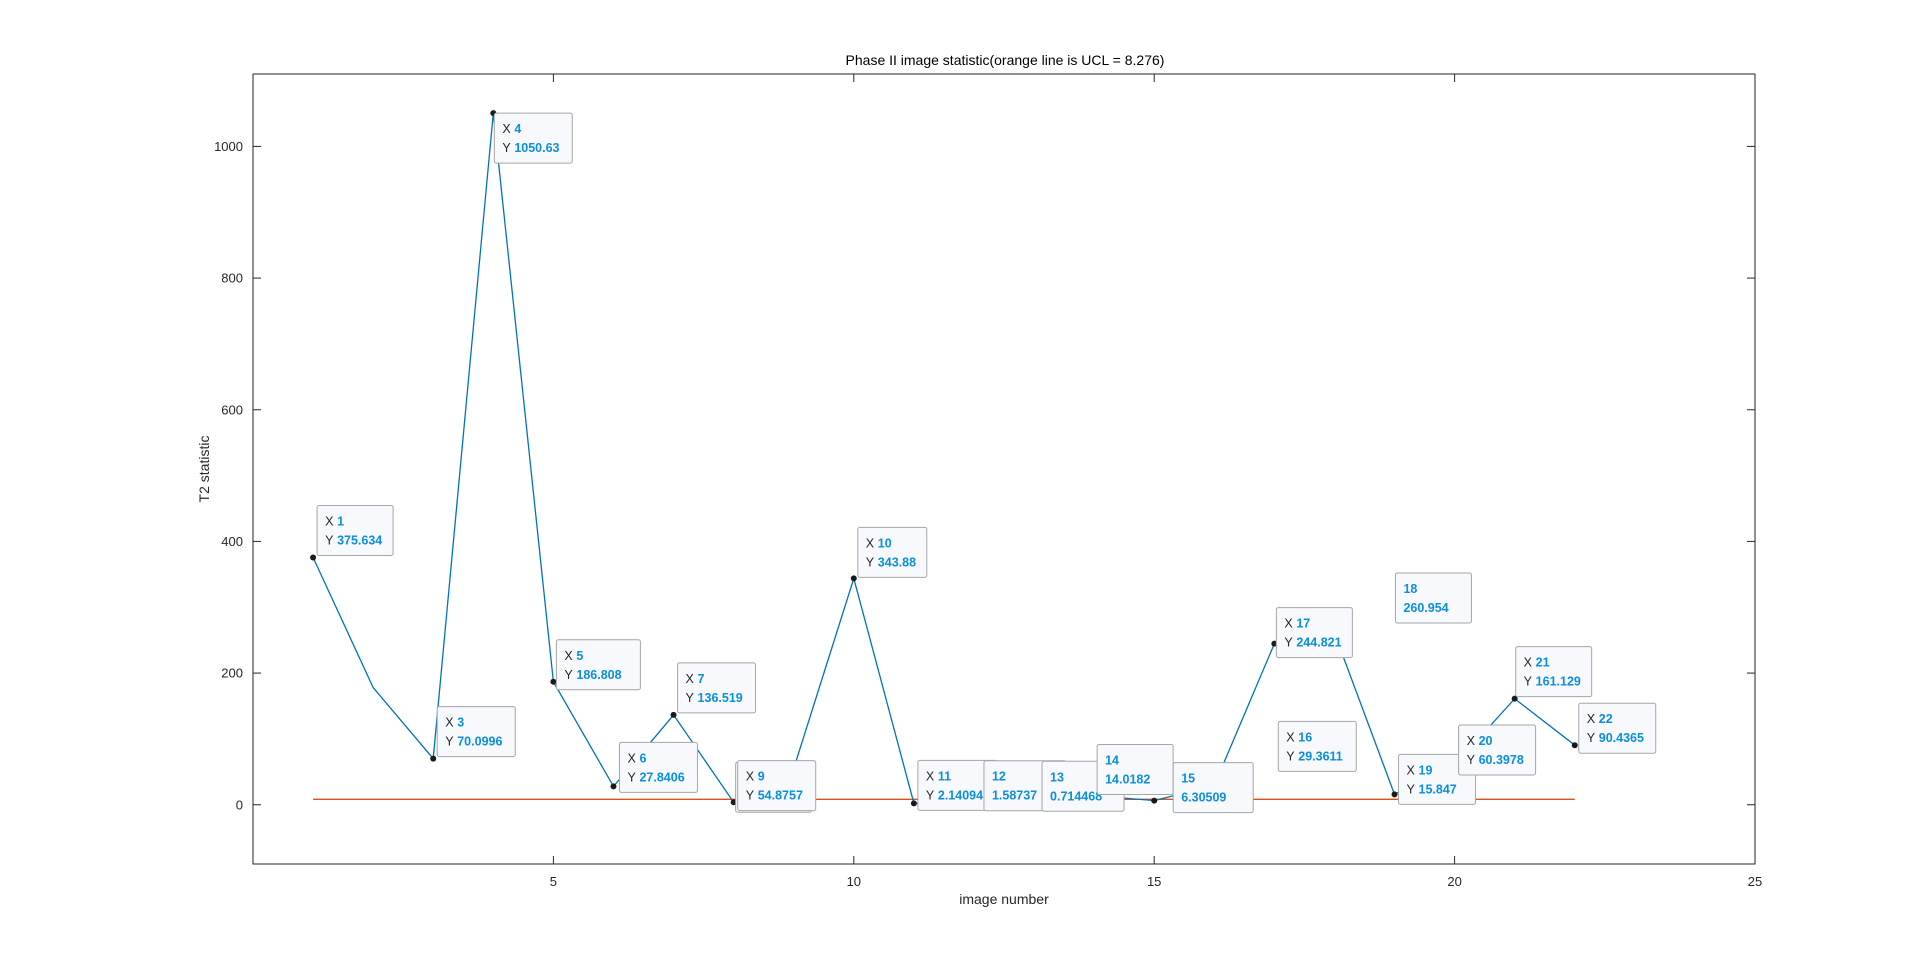 This screenshot has height=962, width=1920. Describe the element at coordinates (642, 758) in the screenshot. I see `datatip-x-value: 6` at that location.